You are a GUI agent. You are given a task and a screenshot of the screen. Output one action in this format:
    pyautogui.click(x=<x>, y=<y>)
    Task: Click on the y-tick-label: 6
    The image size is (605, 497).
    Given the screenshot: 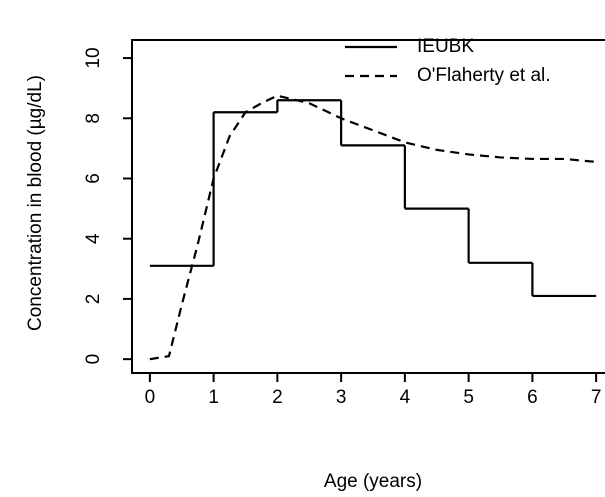 What is the action you would take?
    pyautogui.click(x=93, y=178)
    